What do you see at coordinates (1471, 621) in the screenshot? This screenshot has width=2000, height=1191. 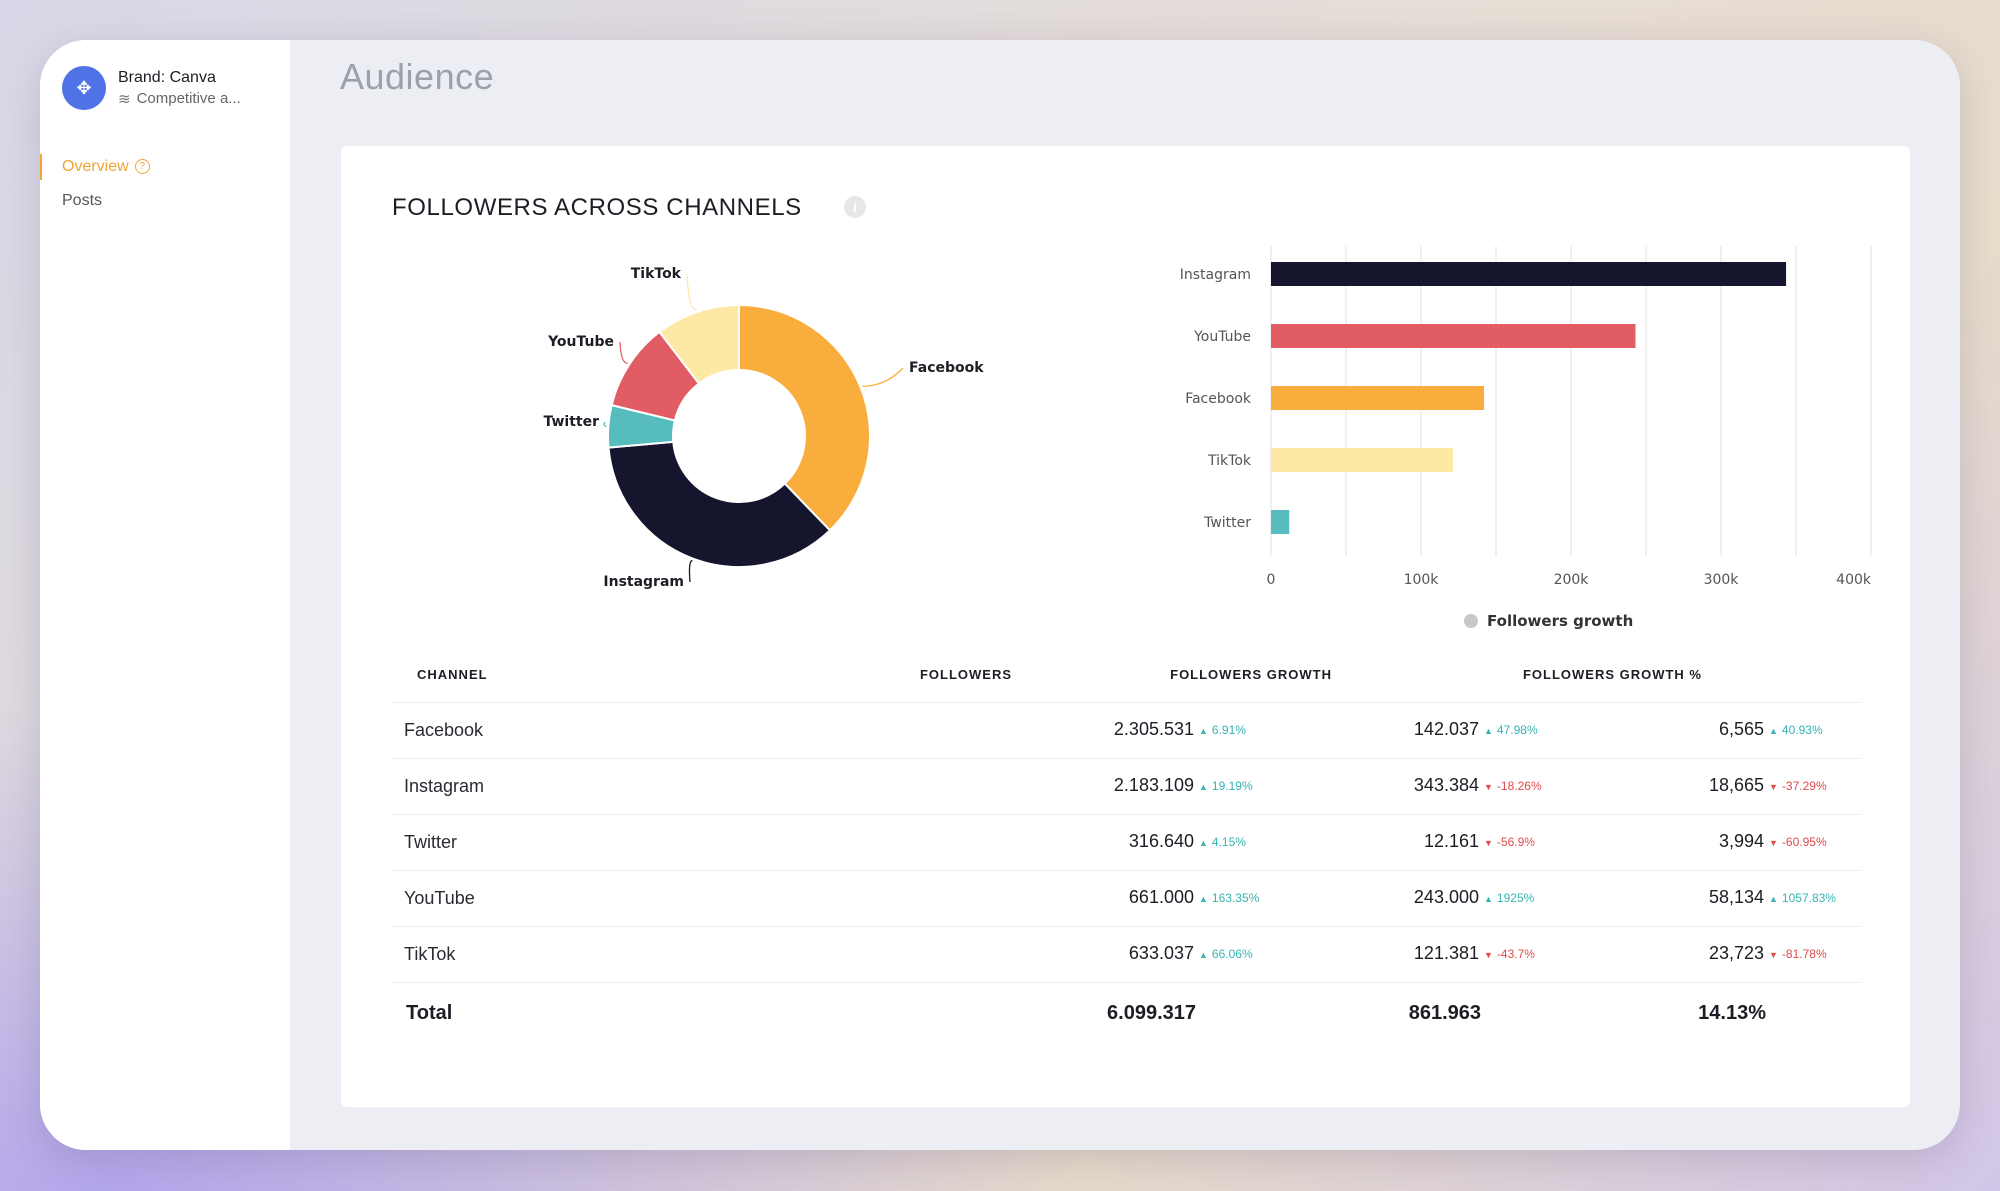 I see `legend-marker` at bounding box center [1471, 621].